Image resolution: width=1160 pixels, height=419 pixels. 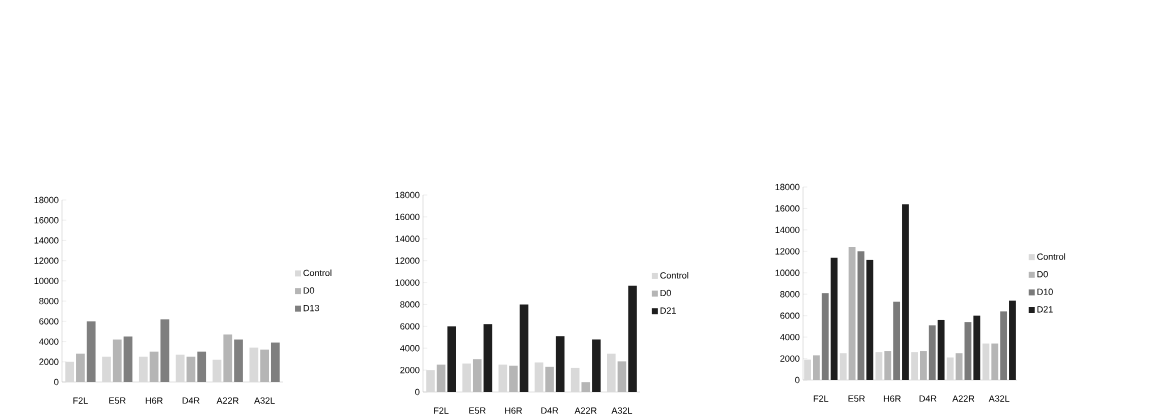 I want to click on legend-label: D13, so click(x=311, y=308).